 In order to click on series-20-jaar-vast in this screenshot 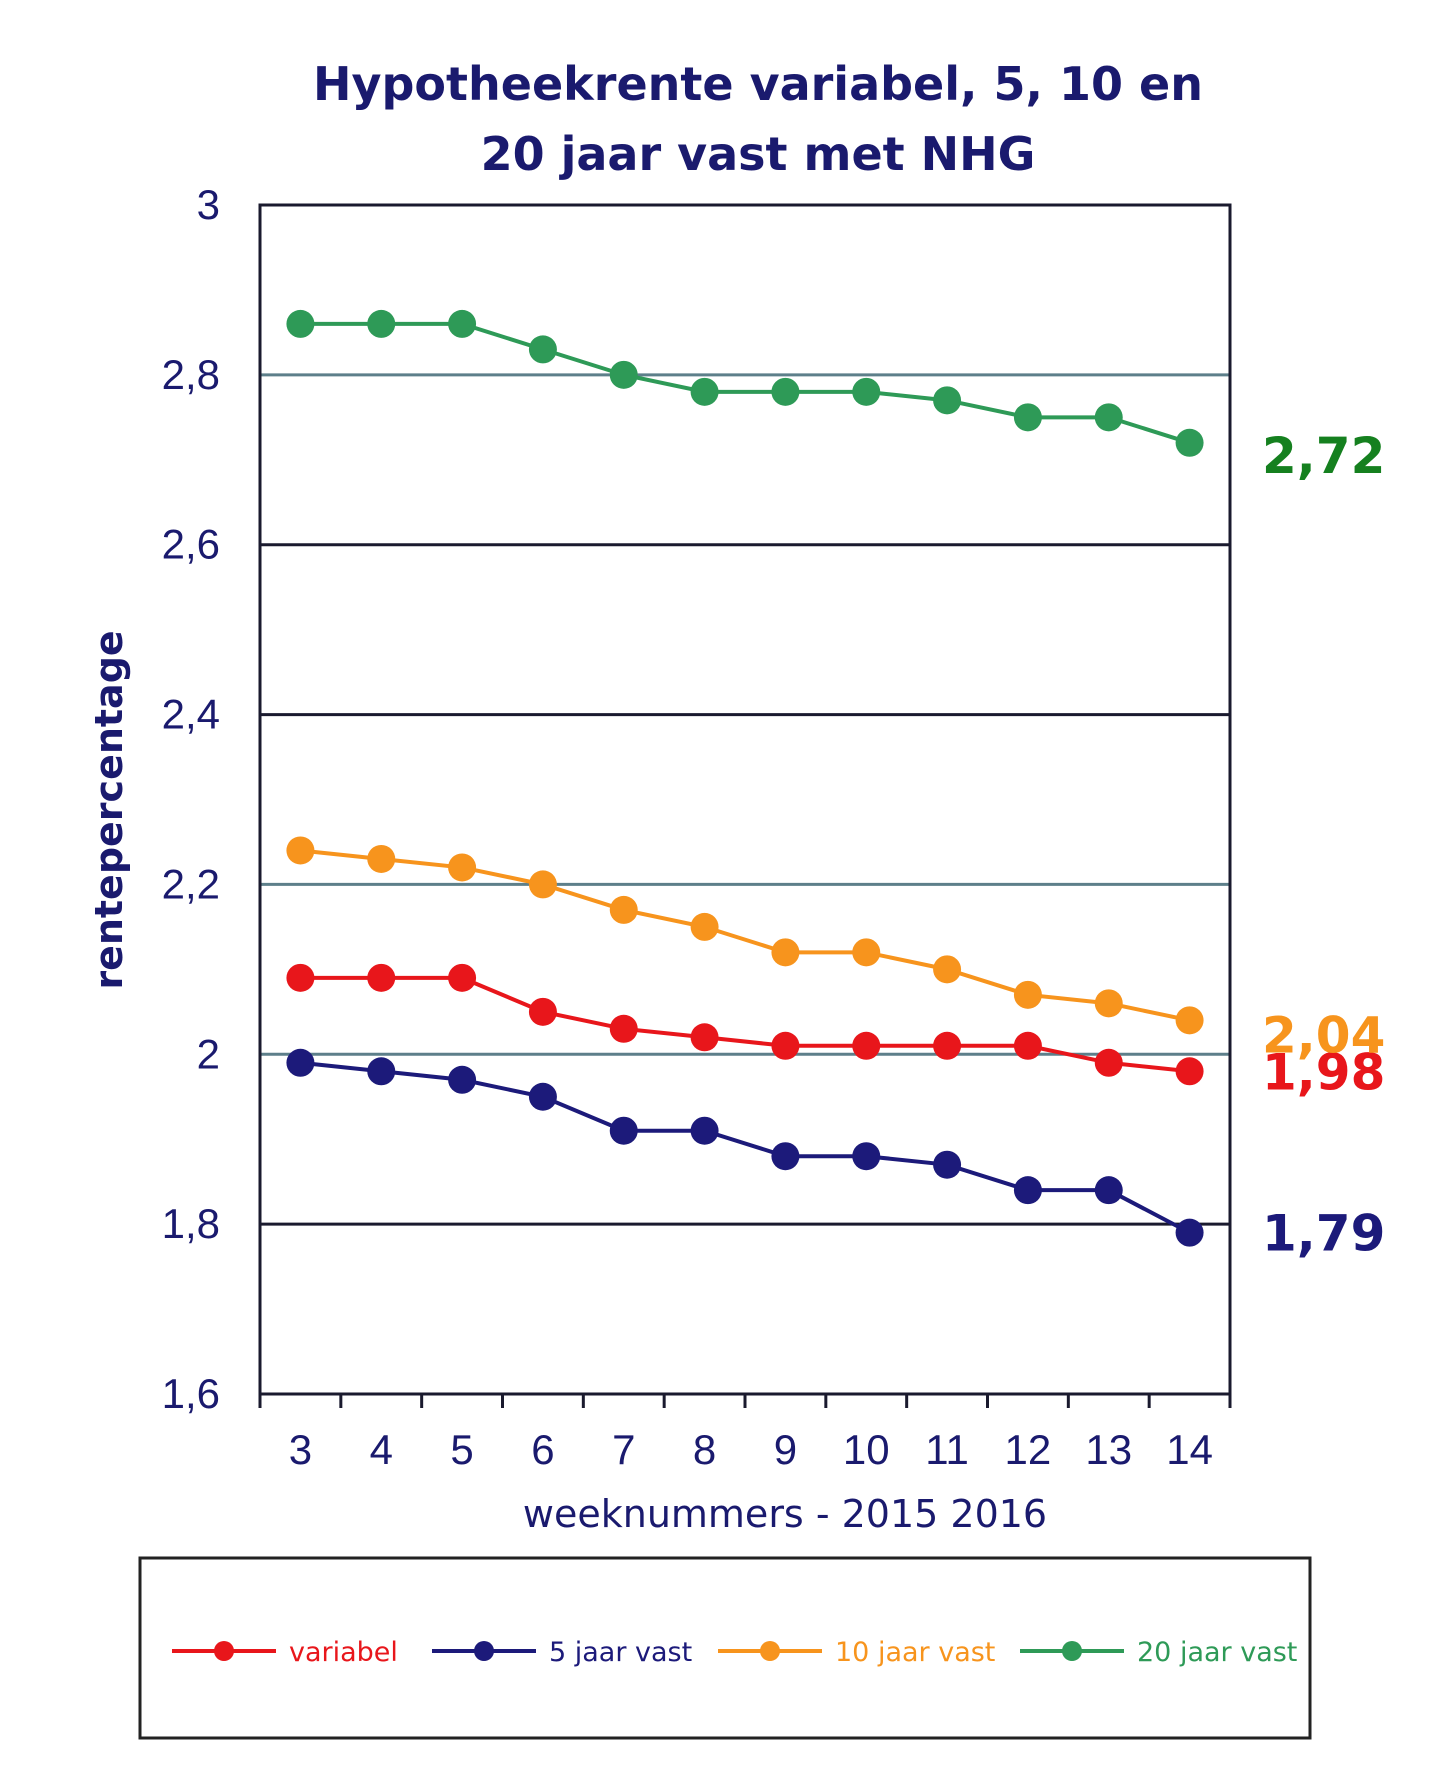, I will do `click(745, 383)`.